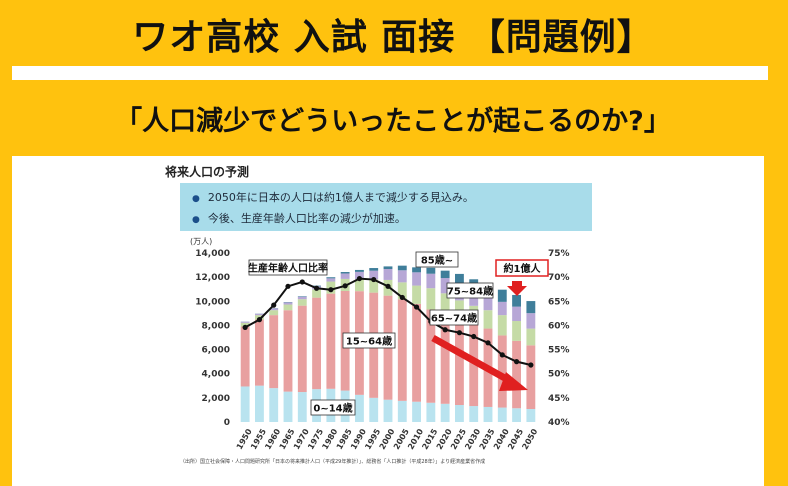 This screenshot has height=486, width=788. Describe the element at coordinates (393, 121) in the screenshot. I see `question-text: 「人口減少でどういったことが起こるのか?」` at that location.